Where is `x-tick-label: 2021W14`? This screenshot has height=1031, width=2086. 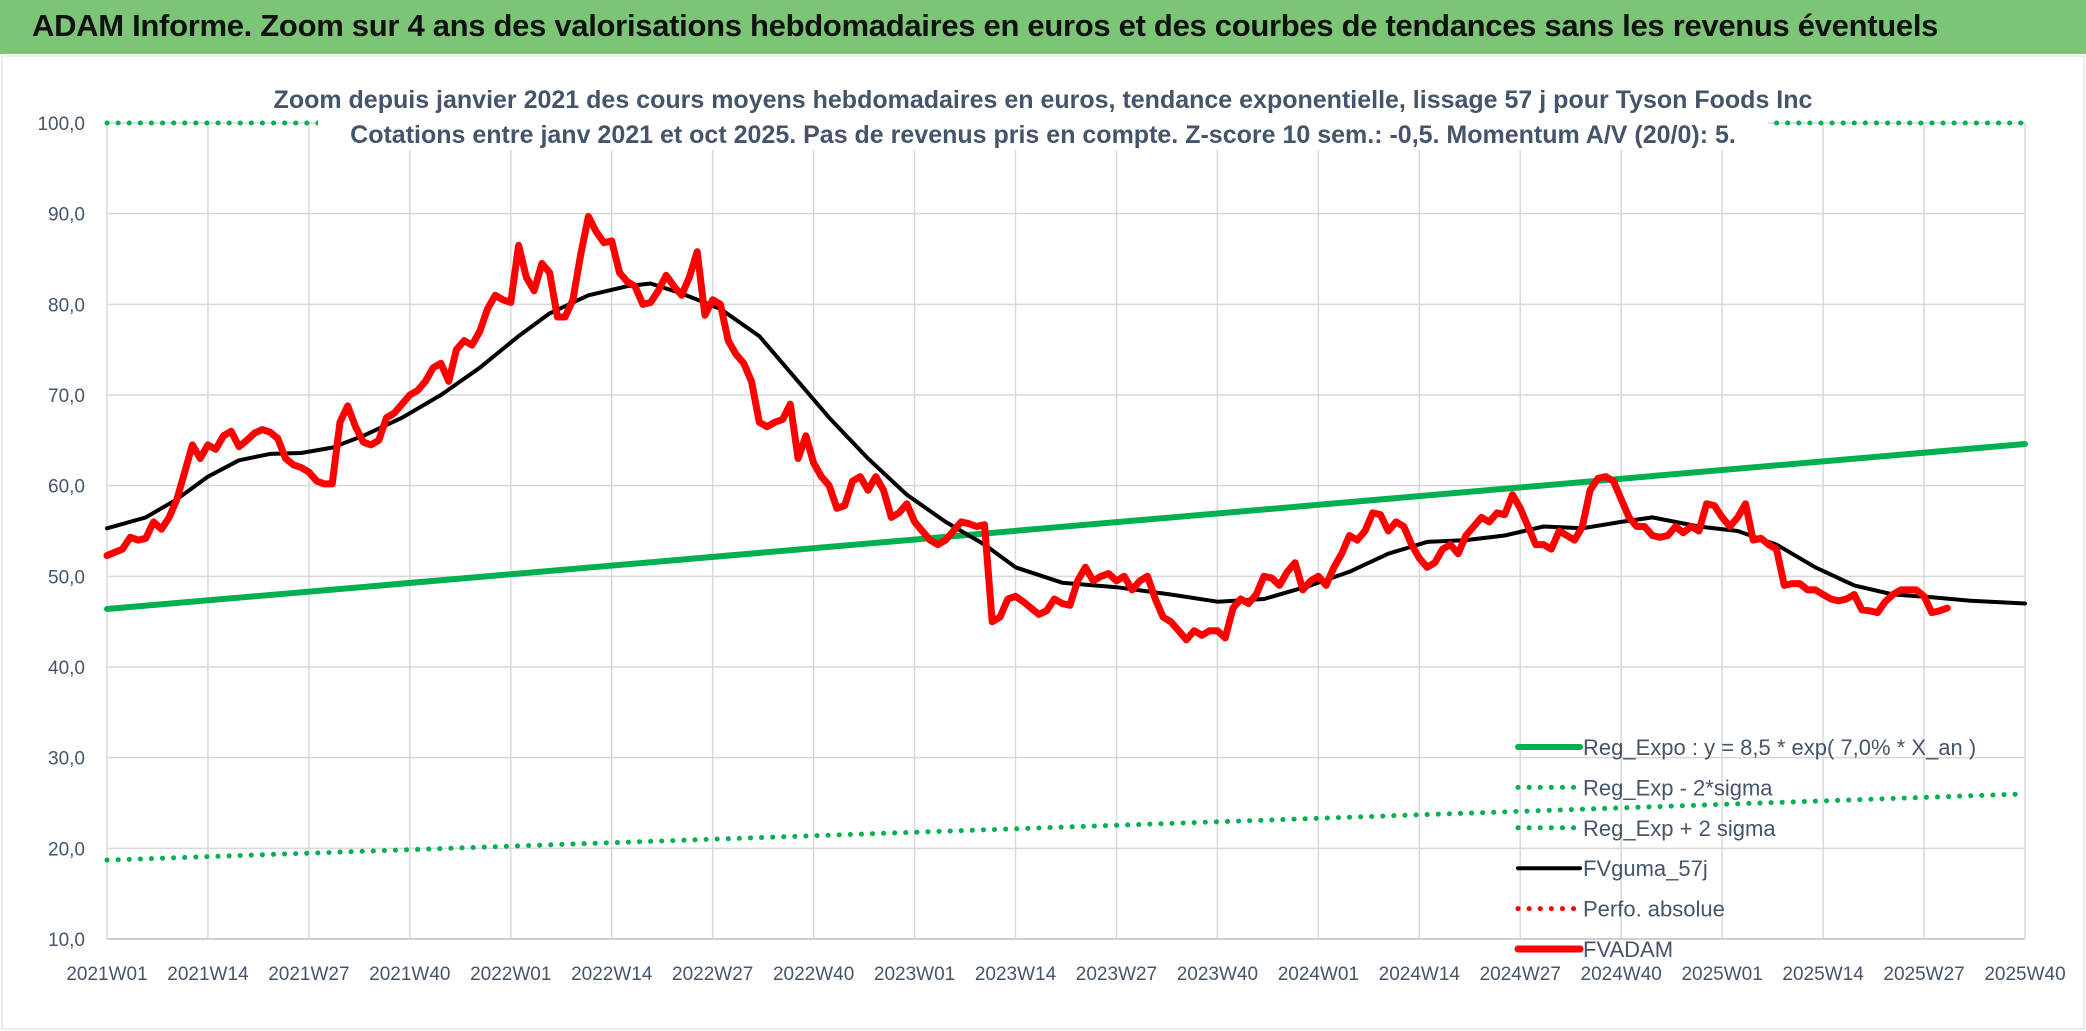 x-tick-label: 2021W14 is located at coordinates (208, 974).